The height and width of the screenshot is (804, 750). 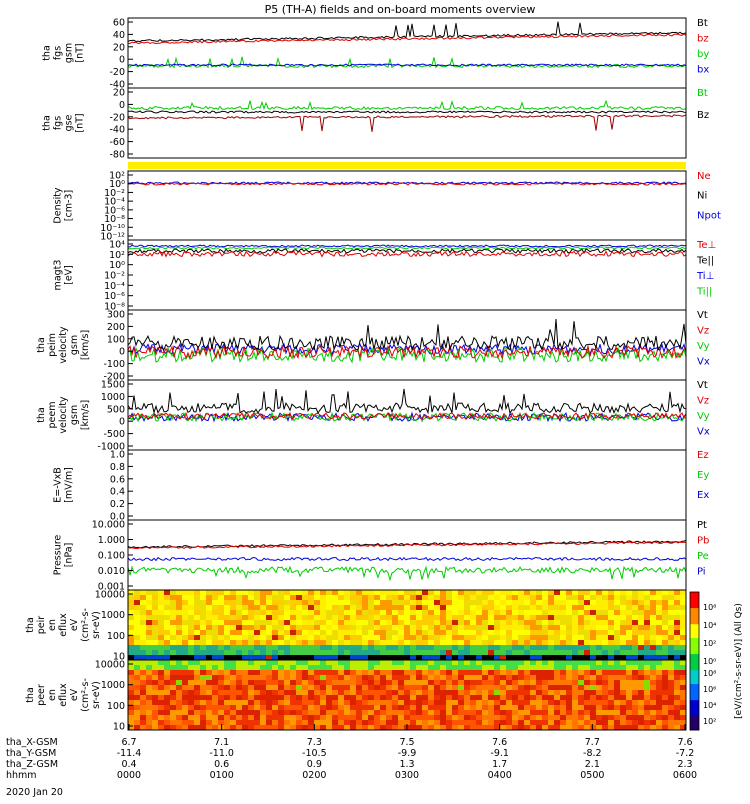 What do you see at coordinates (381, 486) in the screenshot?
I see `panel-efield: 1.00.80.6 0.40.2 0.0 E=-VxB [mV/m] Ez Ey Ex` at bounding box center [381, 486].